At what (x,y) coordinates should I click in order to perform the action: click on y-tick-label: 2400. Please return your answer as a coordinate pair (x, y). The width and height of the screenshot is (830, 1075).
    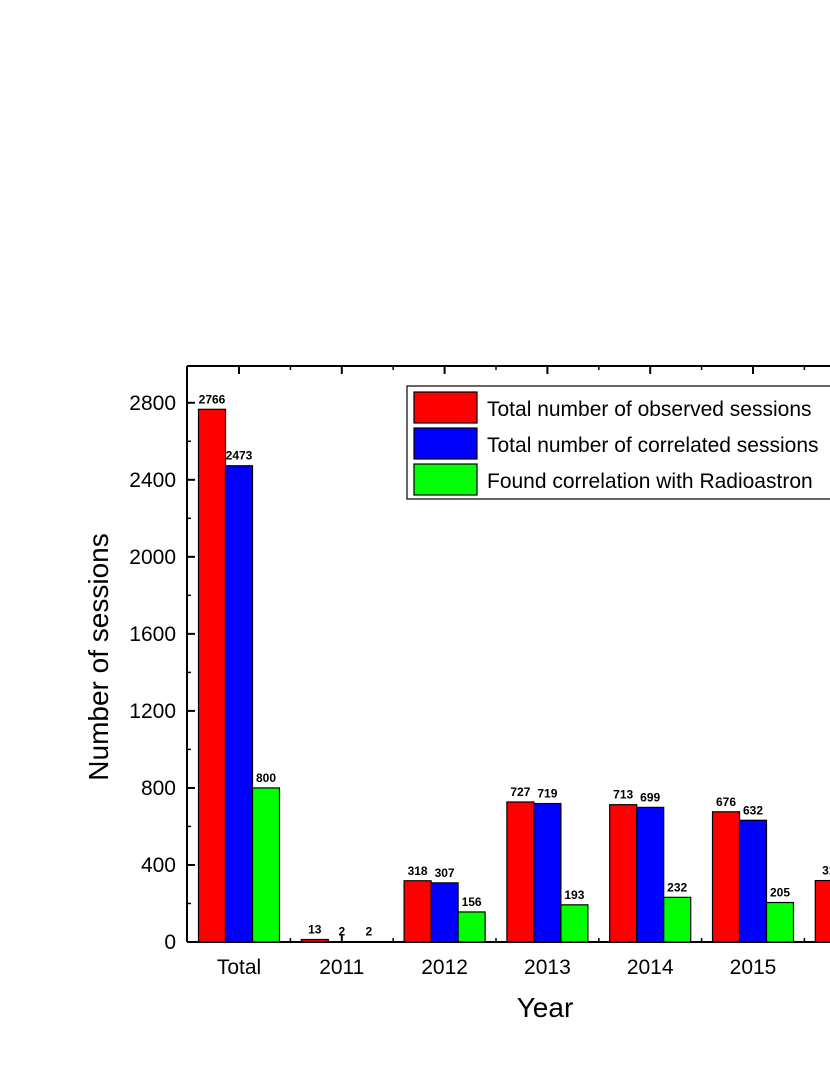
    Looking at the image, I should click on (152, 480).